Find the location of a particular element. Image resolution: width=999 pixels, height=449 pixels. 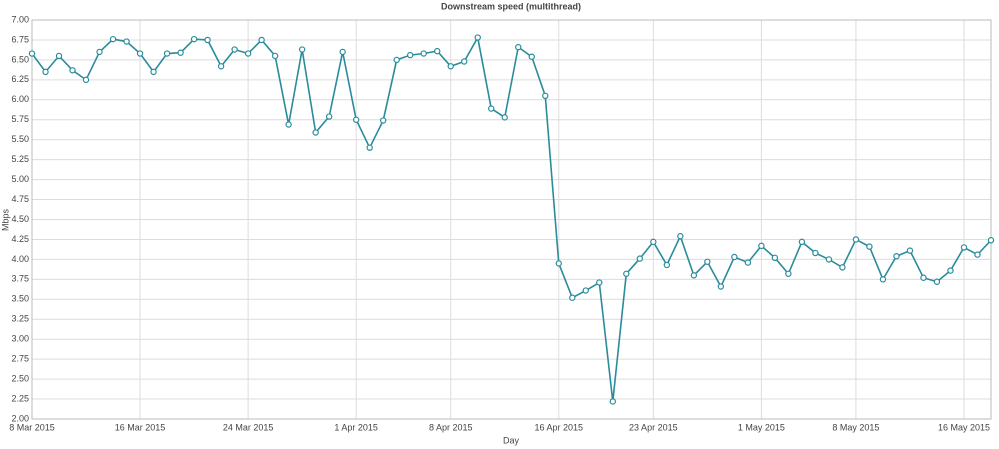

y-tick-label: 5.25 is located at coordinates (20, 159).